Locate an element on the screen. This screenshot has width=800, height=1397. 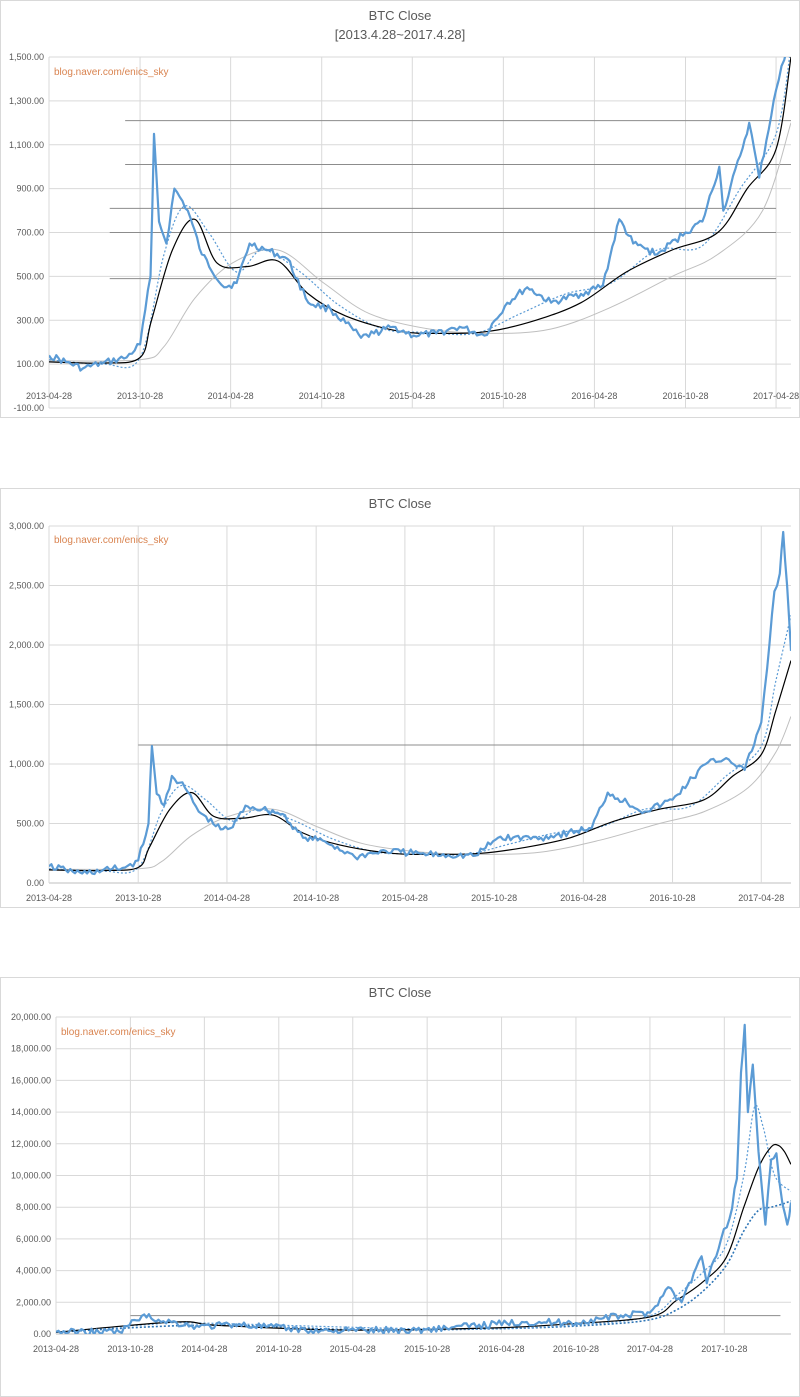
y-tick-label: 10,000.00 is located at coordinates (31, 1176).